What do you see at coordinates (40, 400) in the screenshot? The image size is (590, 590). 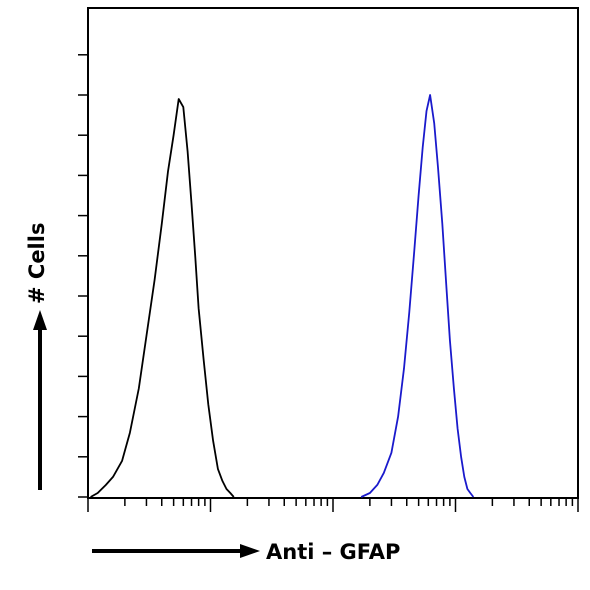 I see `y-axis-arrow` at bounding box center [40, 400].